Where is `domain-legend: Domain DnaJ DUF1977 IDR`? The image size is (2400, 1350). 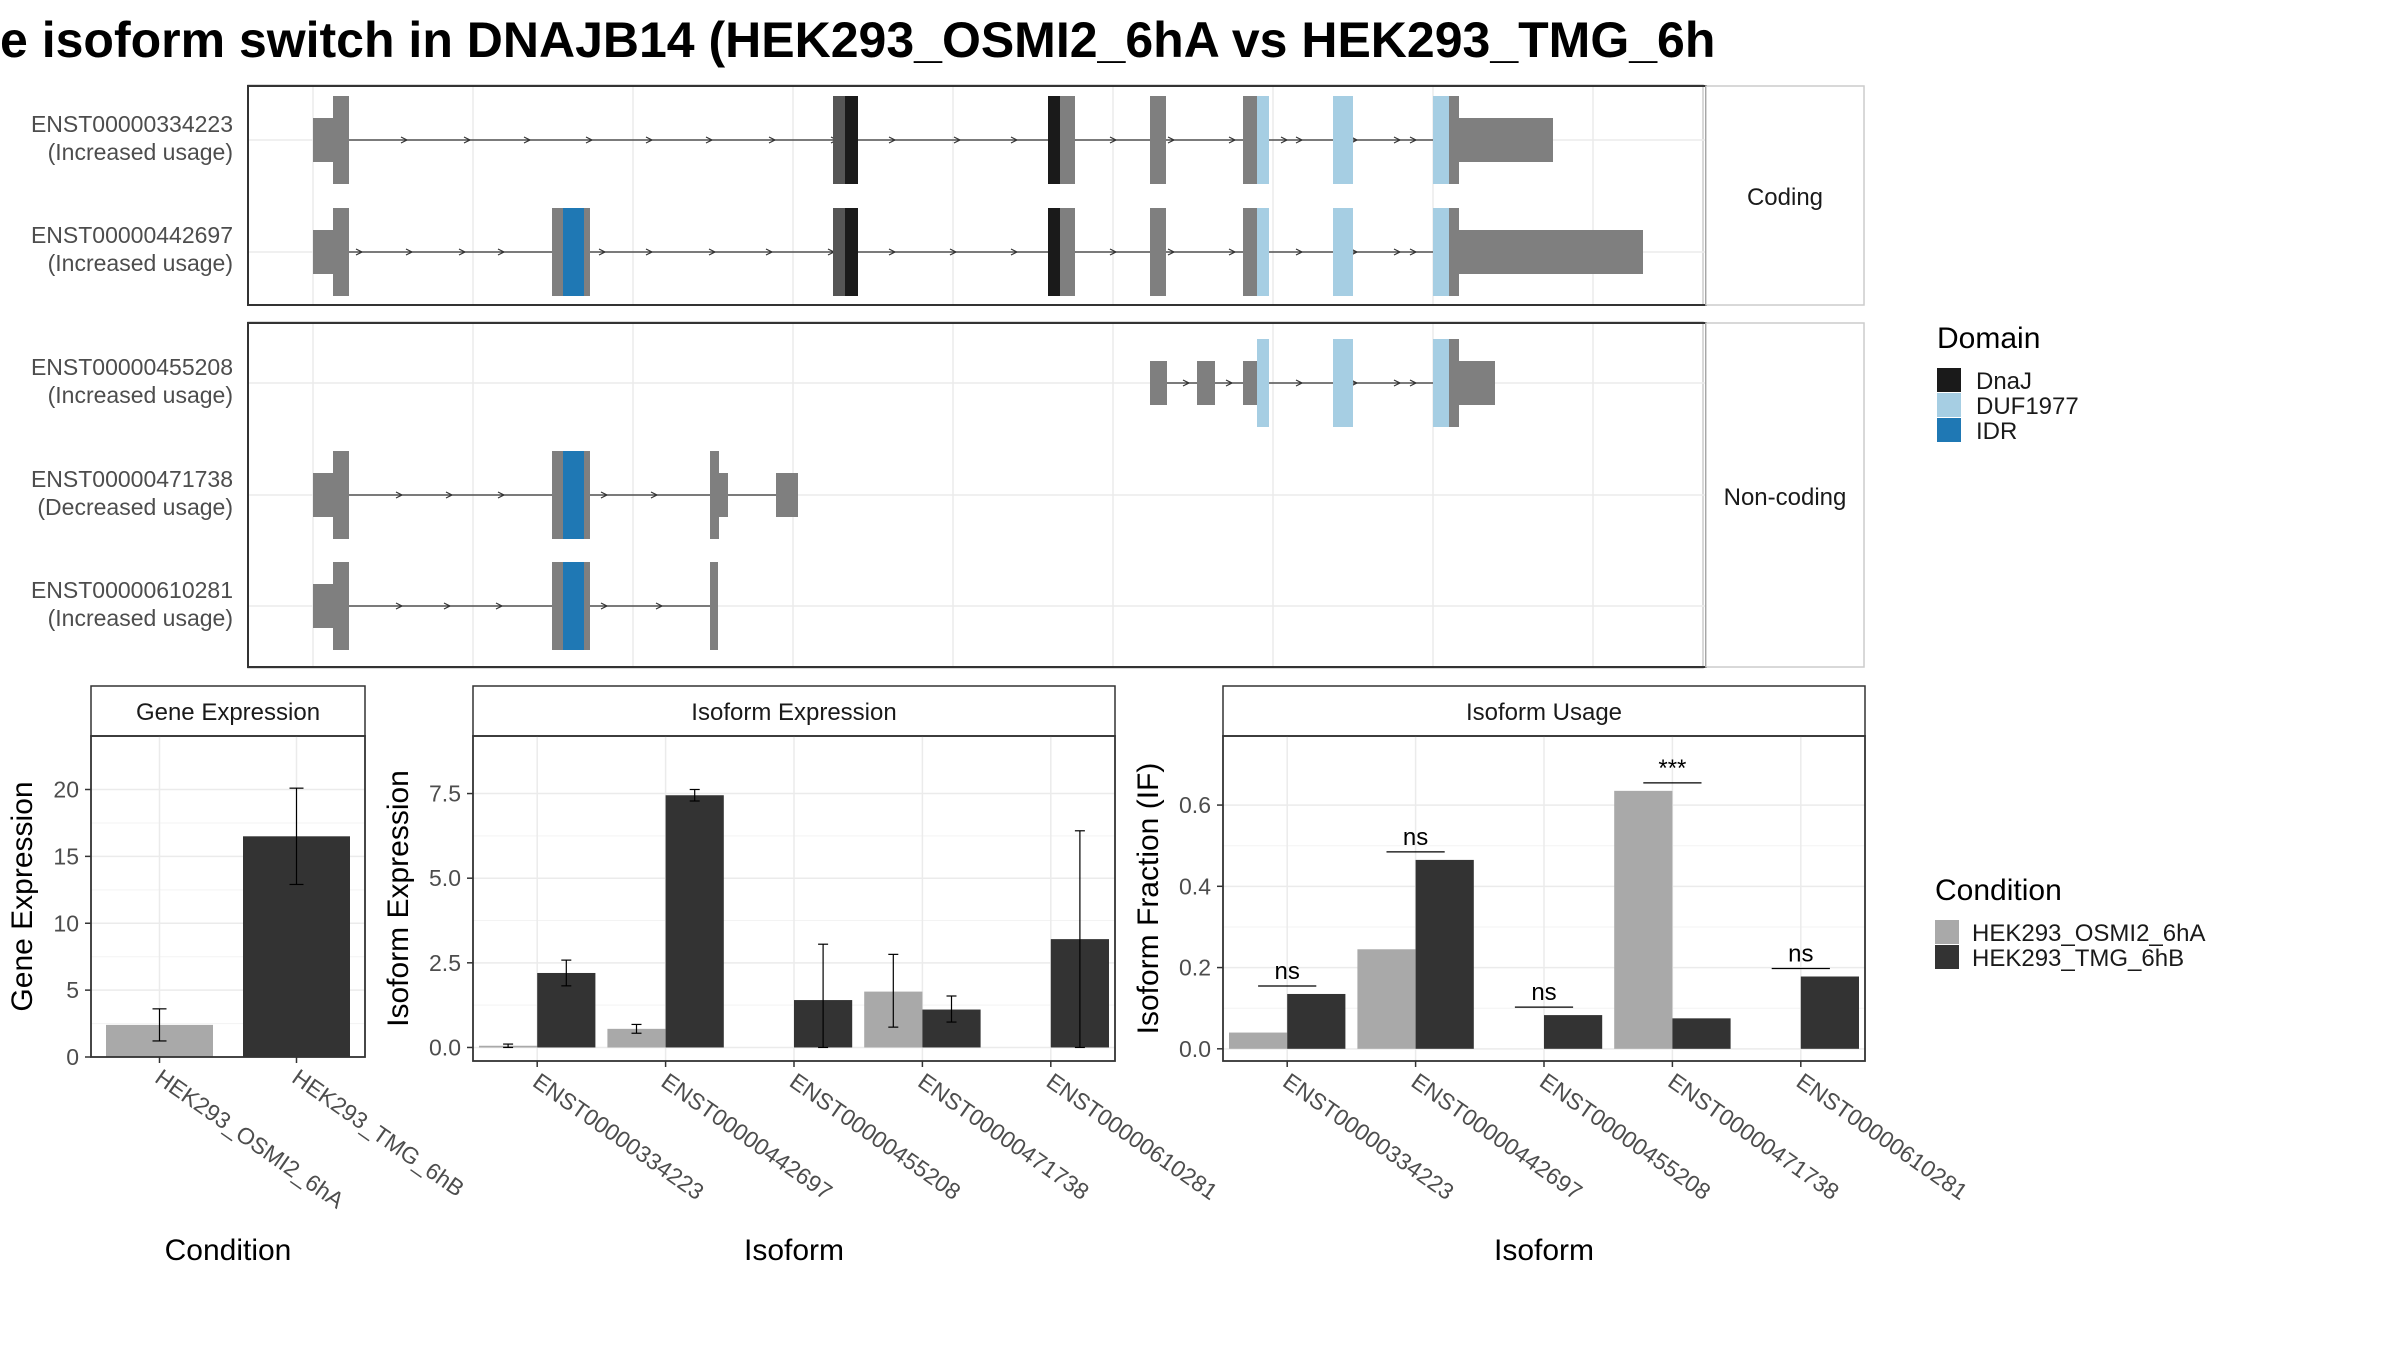
domain-legend: Domain DnaJ DUF1977 IDR is located at coordinates (2008, 383).